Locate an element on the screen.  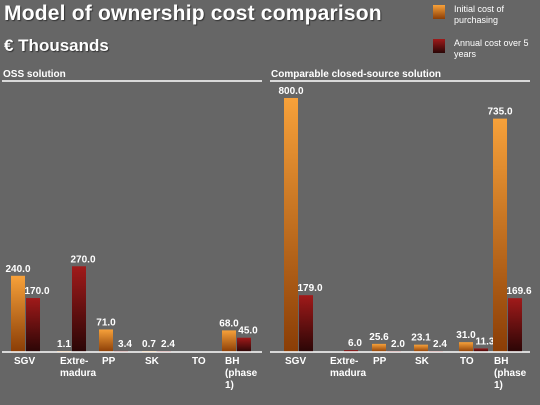
legend-swatch-initial is located at coordinates (439, 12).